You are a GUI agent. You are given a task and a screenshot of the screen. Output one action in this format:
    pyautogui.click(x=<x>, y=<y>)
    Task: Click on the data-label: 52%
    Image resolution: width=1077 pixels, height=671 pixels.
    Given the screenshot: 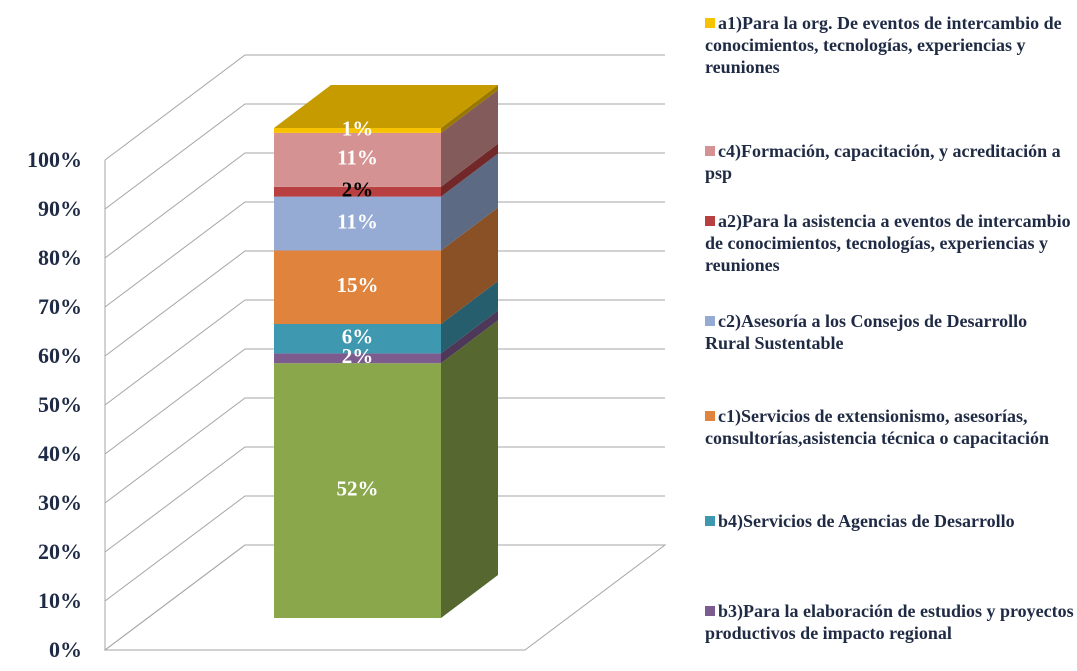 What is the action you would take?
    pyautogui.click(x=358, y=488)
    